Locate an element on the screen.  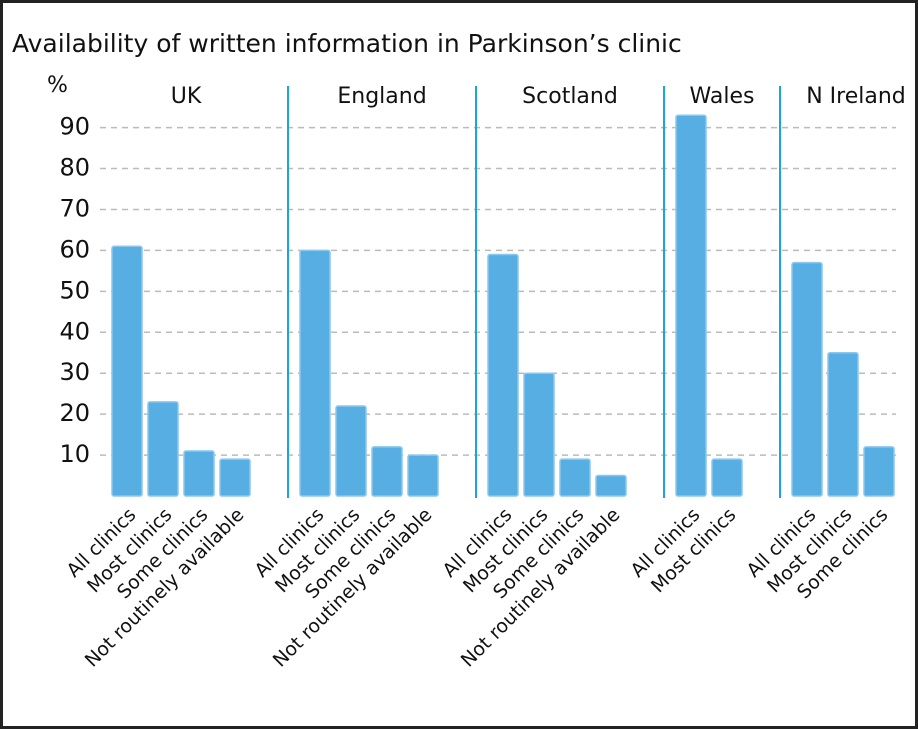
group-label: Wales is located at coordinates (722, 96).